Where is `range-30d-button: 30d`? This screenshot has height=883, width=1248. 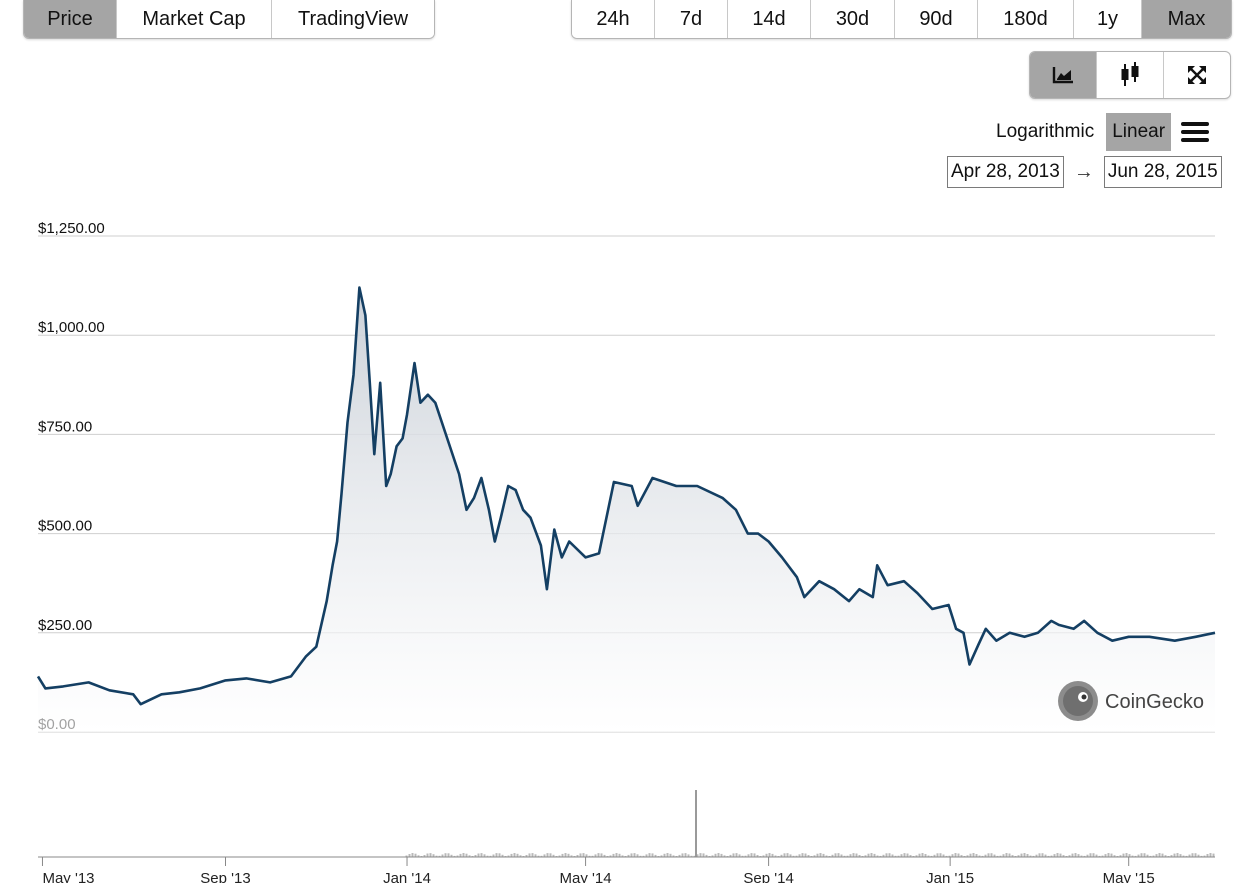 range-30d-button: 30d is located at coordinates (853, 19).